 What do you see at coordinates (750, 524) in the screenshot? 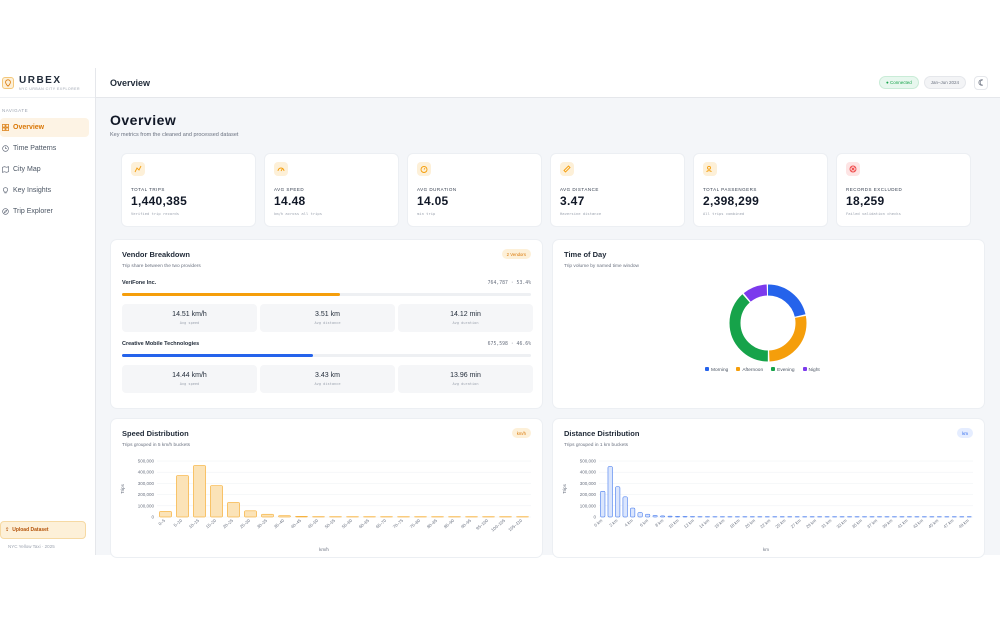
I see `x-tick-label: 20 km` at bounding box center [750, 524].